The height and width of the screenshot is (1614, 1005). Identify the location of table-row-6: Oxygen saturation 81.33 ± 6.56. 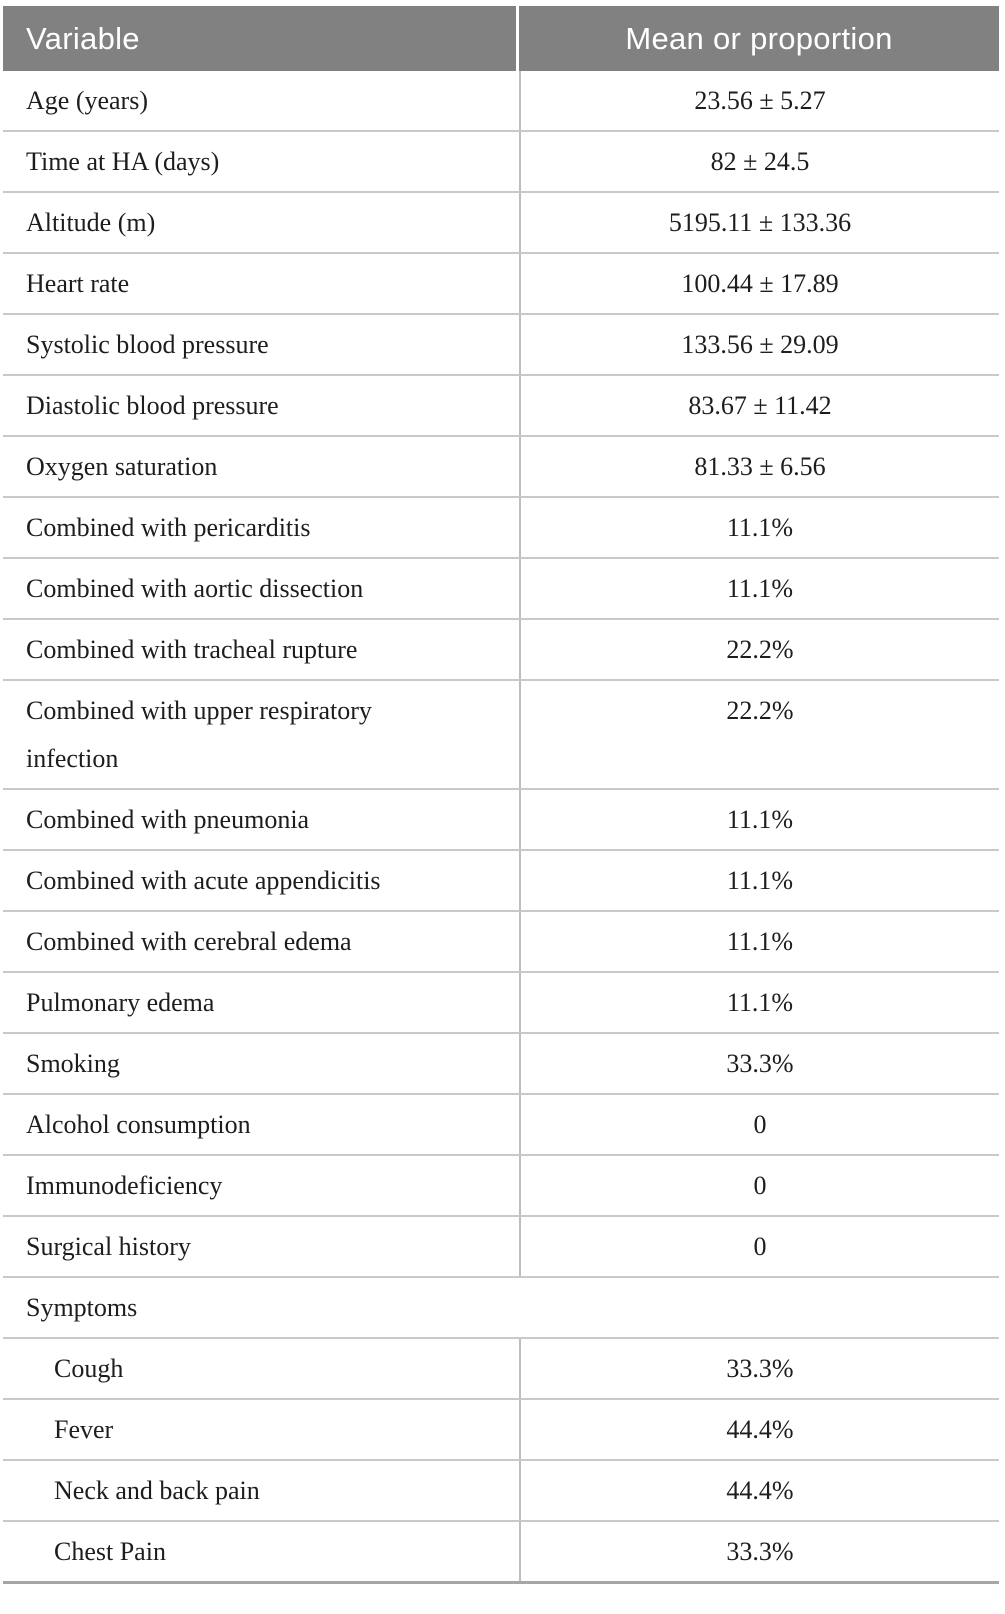
(501, 467).